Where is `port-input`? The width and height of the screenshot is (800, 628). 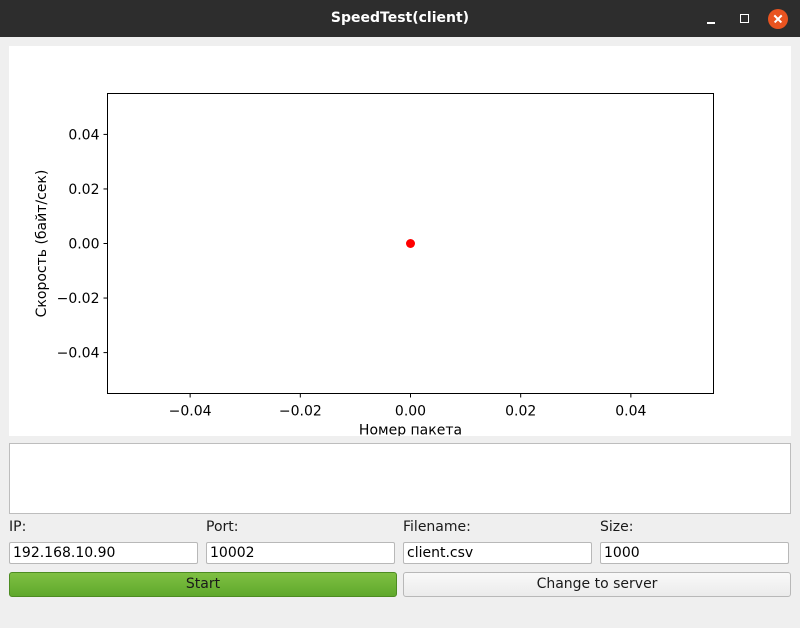 port-input is located at coordinates (300, 553).